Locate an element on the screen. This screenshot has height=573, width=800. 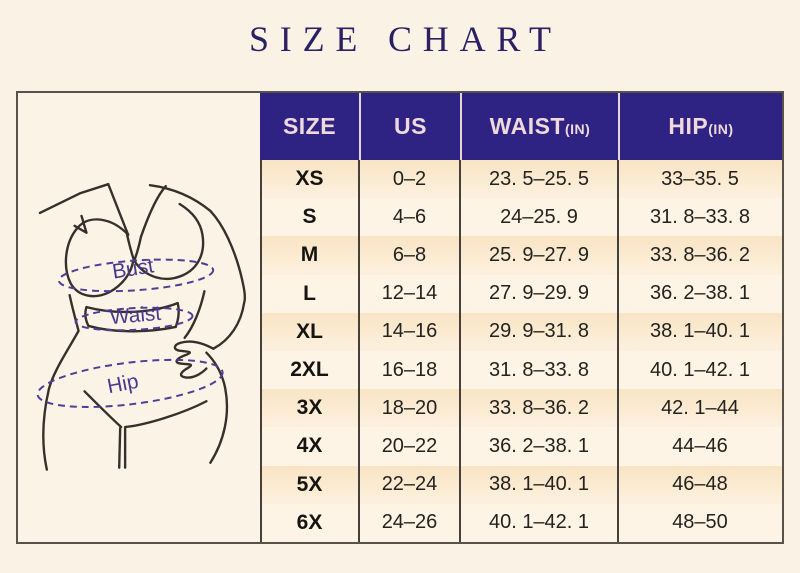
table-row: S 4–6 24–25. 9 31. 8–33. 8 is located at coordinates (521, 217).